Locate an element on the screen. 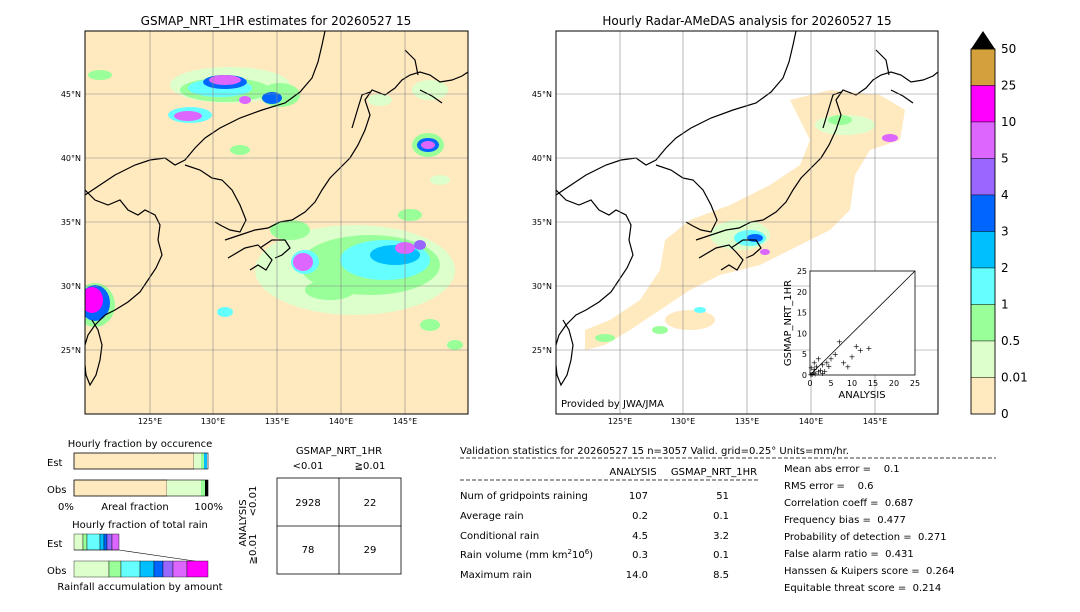 The width and height of the screenshot is (1080, 612). scatter-ytick: 25 is located at coordinates (802, 271).